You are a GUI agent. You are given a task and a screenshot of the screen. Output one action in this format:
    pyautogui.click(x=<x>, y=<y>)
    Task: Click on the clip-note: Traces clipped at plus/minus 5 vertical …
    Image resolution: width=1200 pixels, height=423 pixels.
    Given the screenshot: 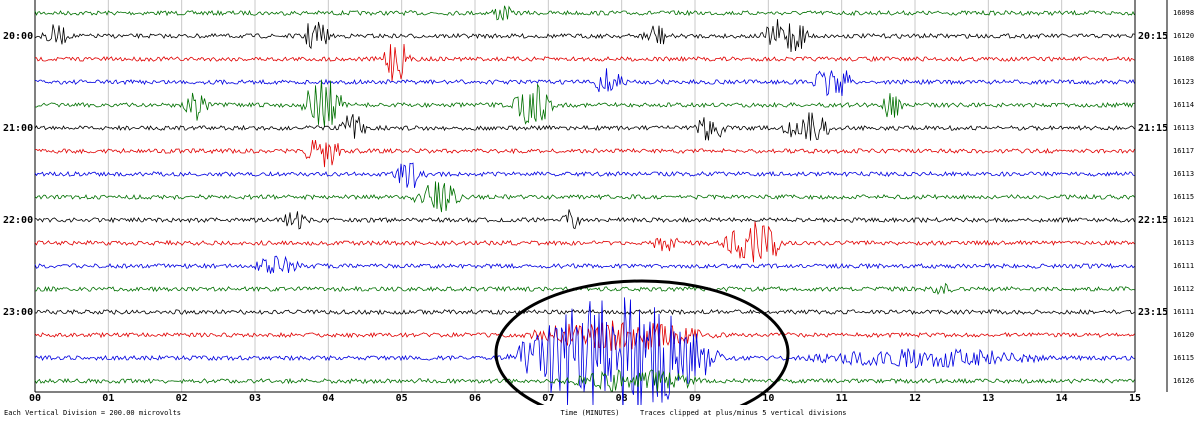 What is the action you would take?
    pyautogui.click(x=743, y=413)
    